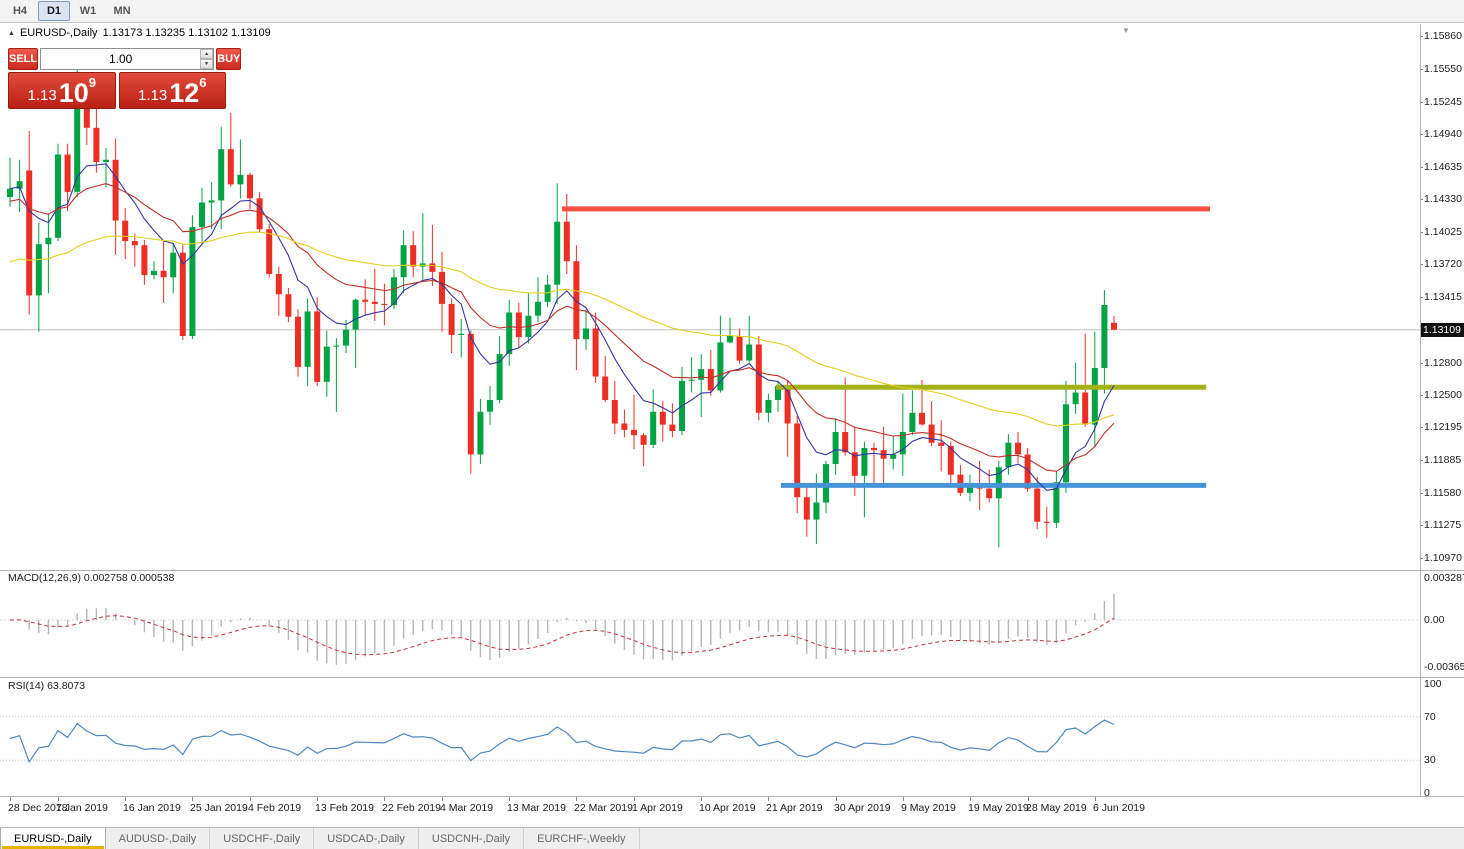 Image resolution: width=1464 pixels, height=849 pixels. Describe the element at coordinates (184, 93) in the screenshot. I see `buy-price-pips: 12` at that location.